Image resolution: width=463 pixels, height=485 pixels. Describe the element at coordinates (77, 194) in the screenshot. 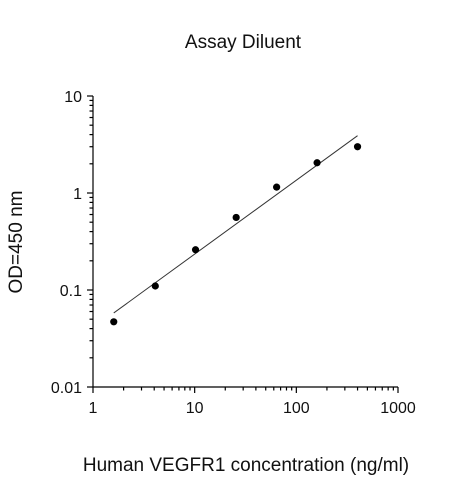

I see `y-tick-label: 1` at that location.